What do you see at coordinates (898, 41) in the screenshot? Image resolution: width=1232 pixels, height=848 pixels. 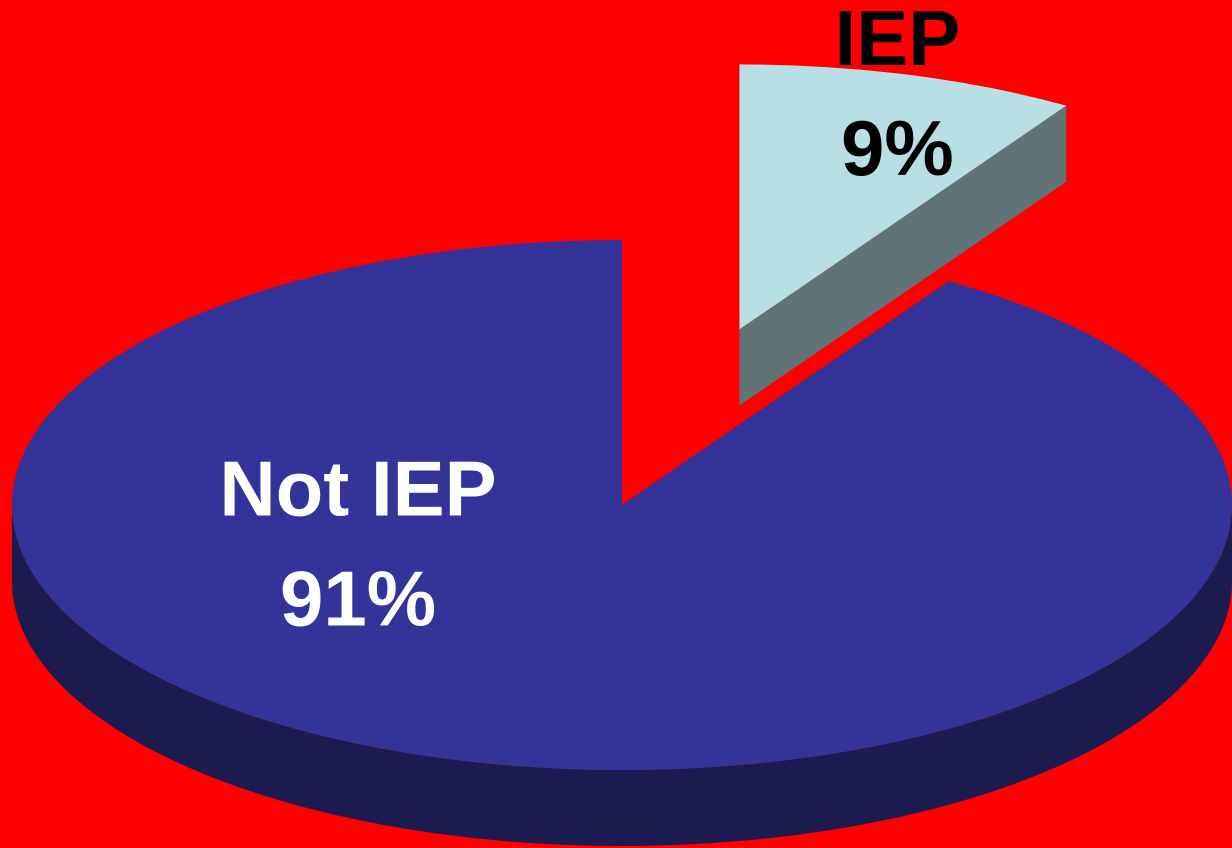 I see `slice-label: IEP` at bounding box center [898, 41].